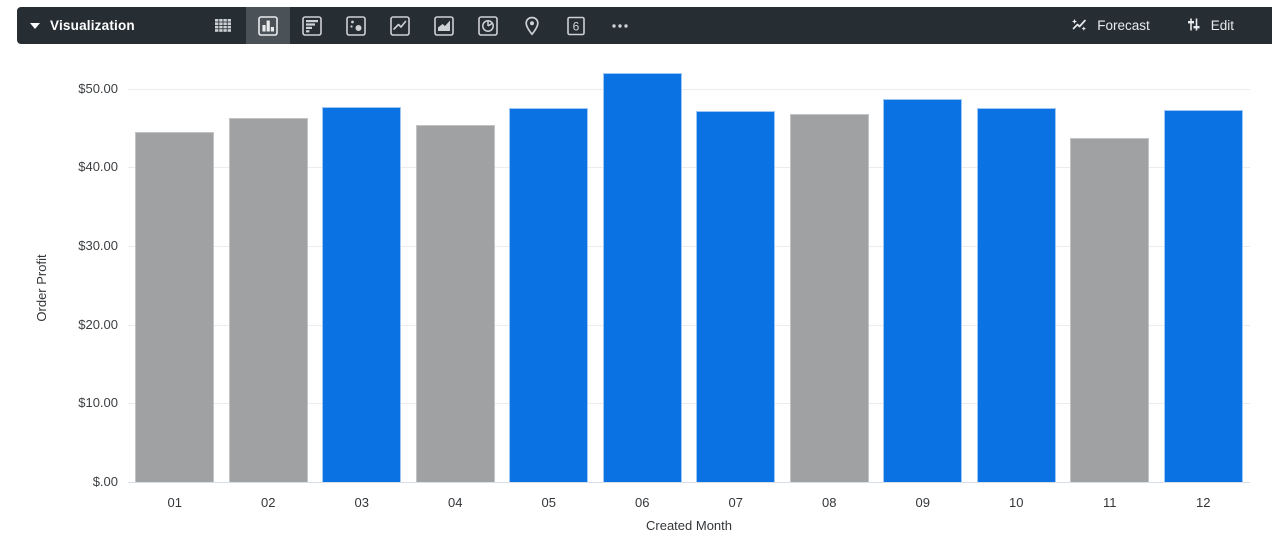 This screenshot has width=1272, height=560. Describe the element at coordinates (98, 167) in the screenshot. I see `y-tick-label: $40.00` at that location.